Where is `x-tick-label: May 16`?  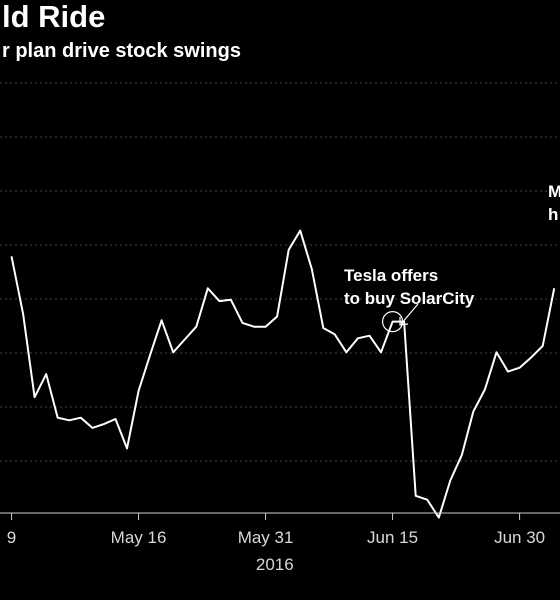
x-tick-label: May 16 is located at coordinates (139, 537).